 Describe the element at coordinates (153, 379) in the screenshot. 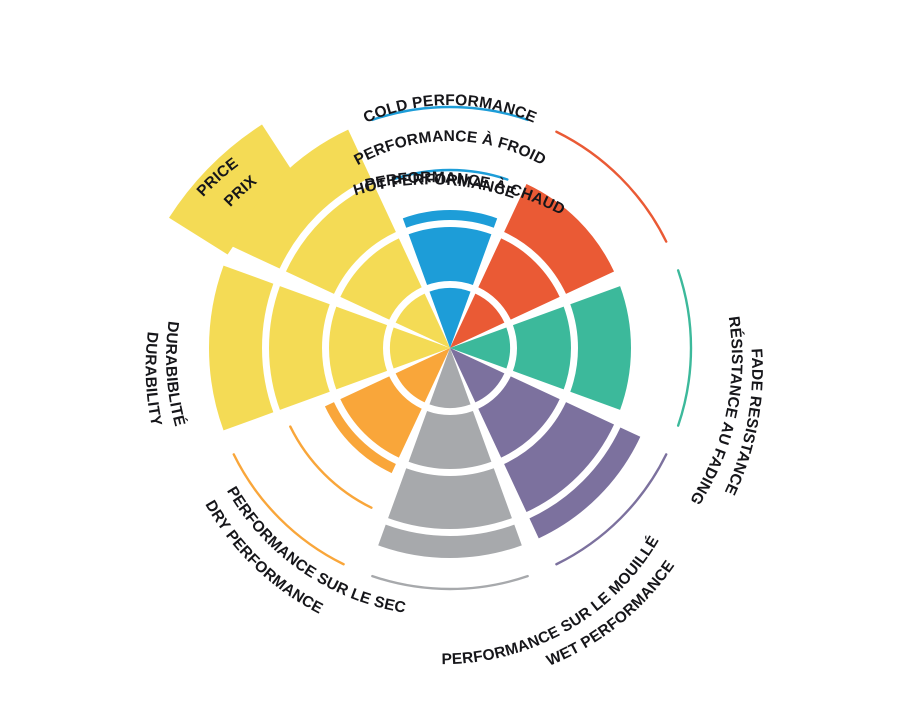

I see `label-durability-en: DURABILITY` at that location.